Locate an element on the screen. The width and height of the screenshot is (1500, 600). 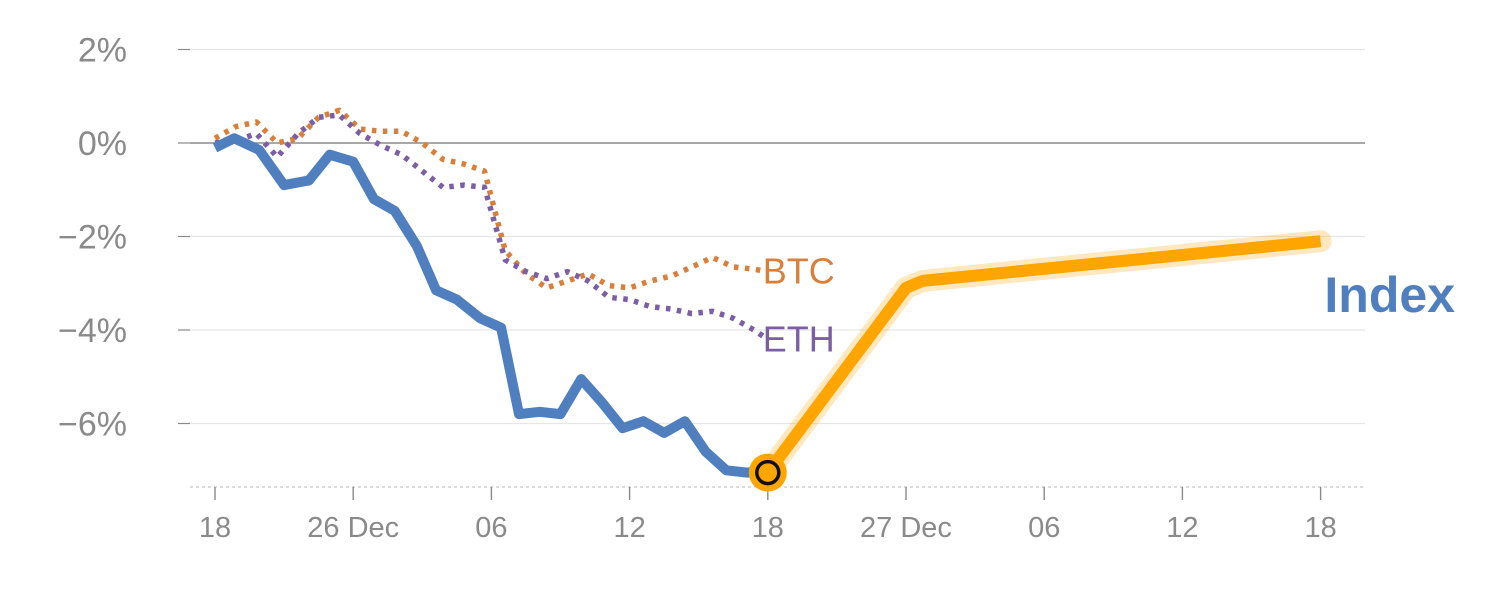
labels: Index BTC ETH is located at coordinates (1109, 305).